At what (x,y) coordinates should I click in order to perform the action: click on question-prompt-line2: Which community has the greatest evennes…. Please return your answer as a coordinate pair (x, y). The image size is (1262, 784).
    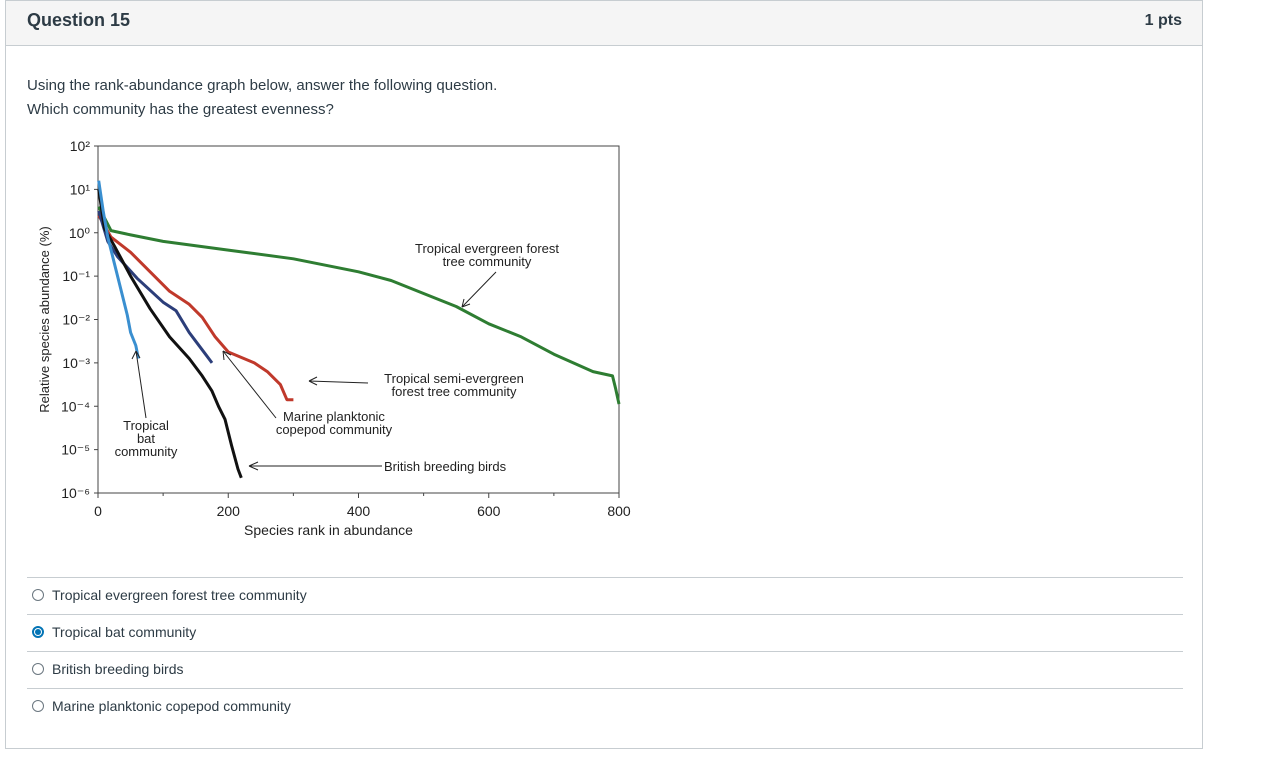
    Looking at the image, I should click on (180, 109).